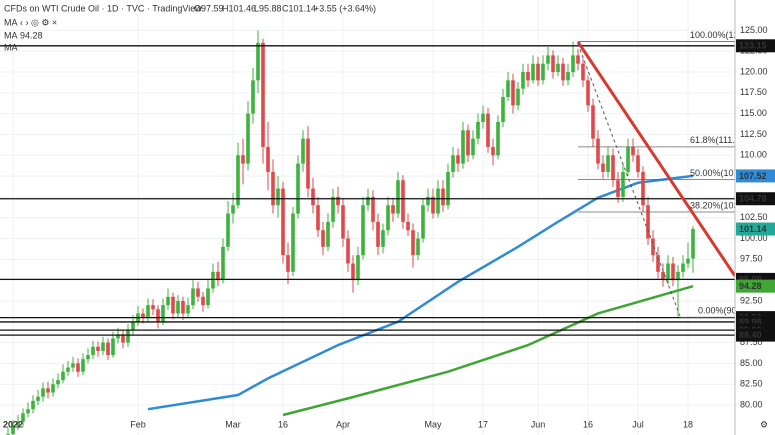 The height and width of the screenshot is (435, 775). Describe the element at coordinates (751, 363) in the screenshot. I see `y-tick-label: 85.00` at that location.